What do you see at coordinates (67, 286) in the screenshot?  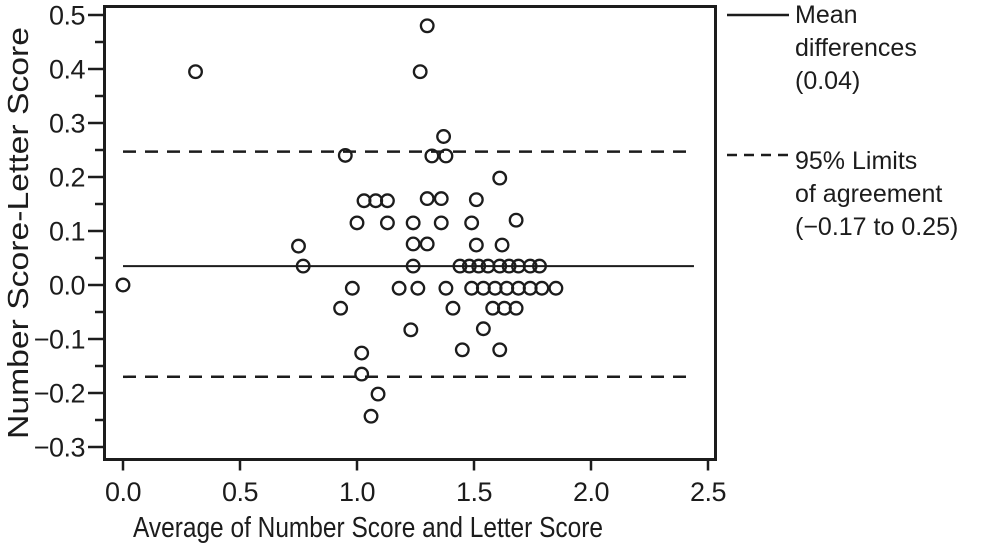 I see `y-tick-label: 0.0` at bounding box center [67, 286].